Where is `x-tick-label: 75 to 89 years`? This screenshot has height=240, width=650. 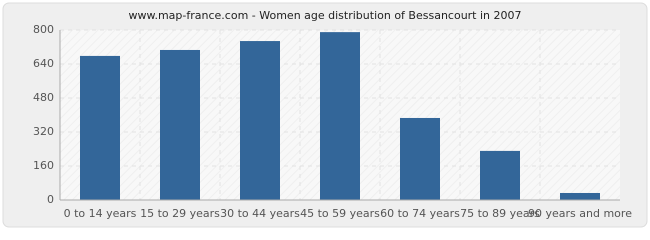 x-tick-label: 75 to 89 years is located at coordinates (500, 213).